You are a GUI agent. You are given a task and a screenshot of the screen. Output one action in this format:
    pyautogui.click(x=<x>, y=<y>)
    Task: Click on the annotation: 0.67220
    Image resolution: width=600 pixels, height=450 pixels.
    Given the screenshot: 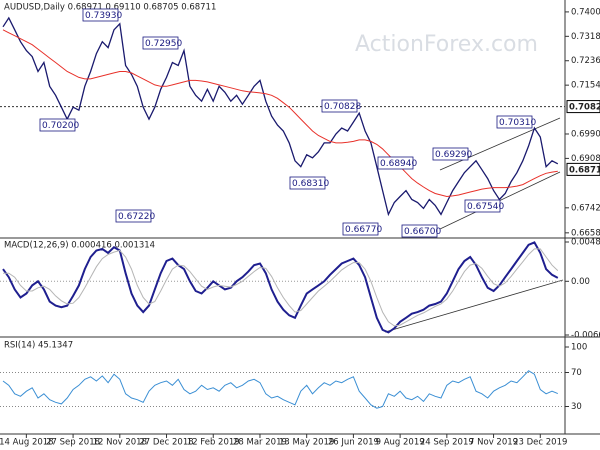 What is the action you would take?
    pyautogui.click(x=136, y=217)
    